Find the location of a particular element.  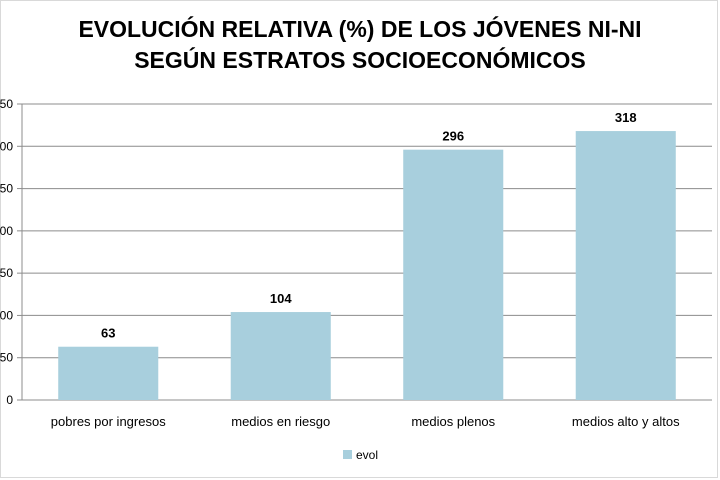

y-tick-label: 150 is located at coordinates (6, 273).